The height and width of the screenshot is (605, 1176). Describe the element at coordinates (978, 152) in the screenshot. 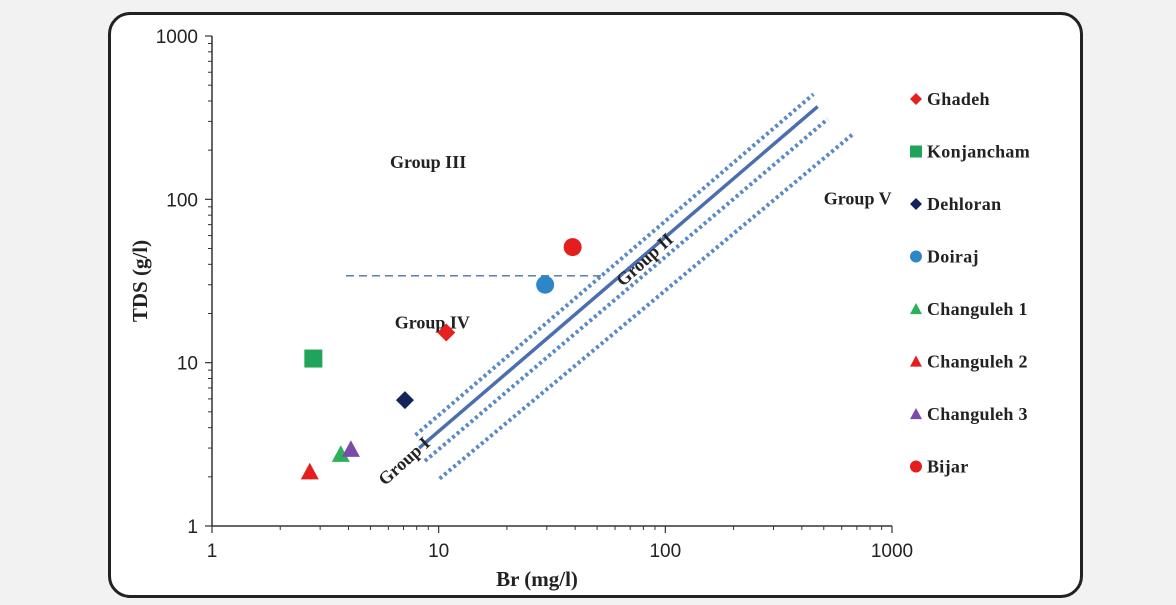

I see `legend-label-konjancham: Konjancham` at that location.